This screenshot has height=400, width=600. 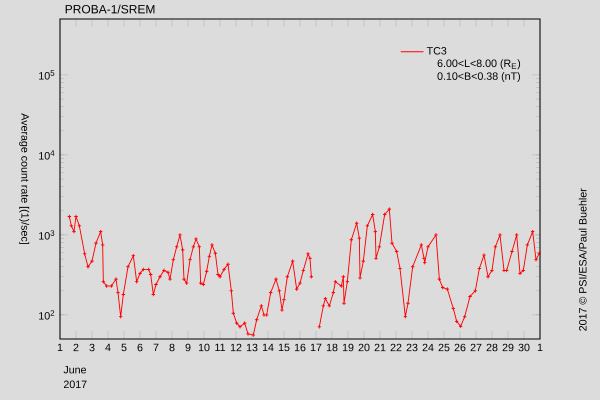 What do you see at coordinates (252, 348) in the screenshot?
I see `x-tick-label: 13` at bounding box center [252, 348].